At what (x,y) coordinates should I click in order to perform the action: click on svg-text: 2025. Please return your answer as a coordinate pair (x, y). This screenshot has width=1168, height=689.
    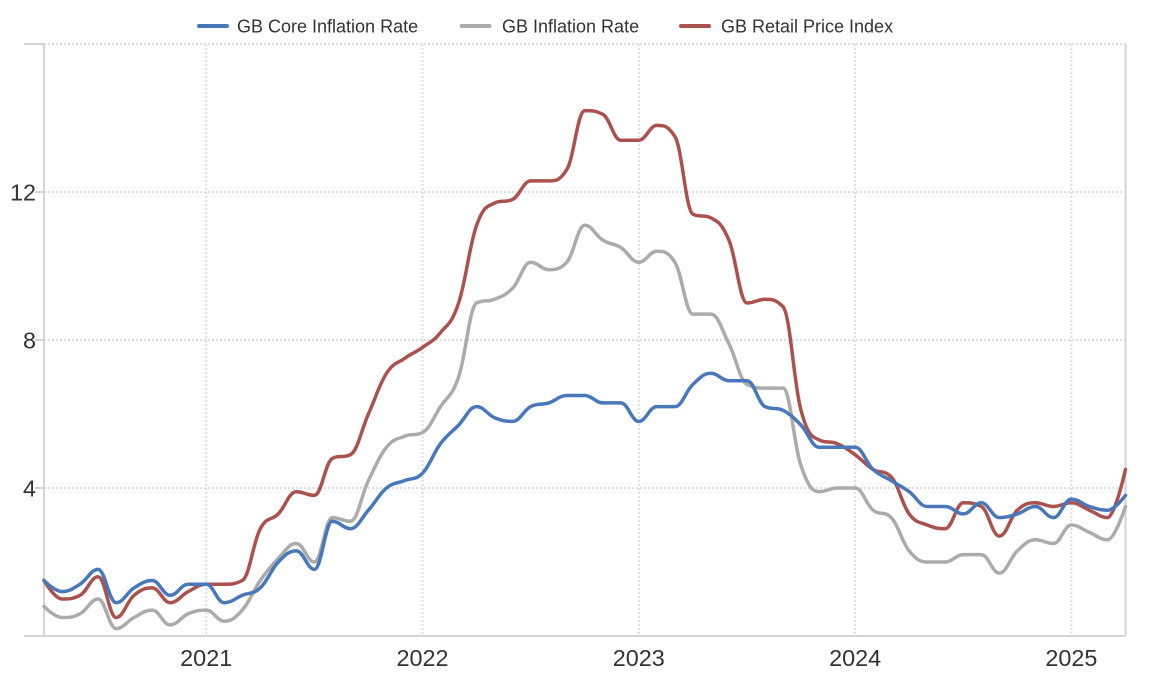
    Looking at the image, I should click on (1071, 658).